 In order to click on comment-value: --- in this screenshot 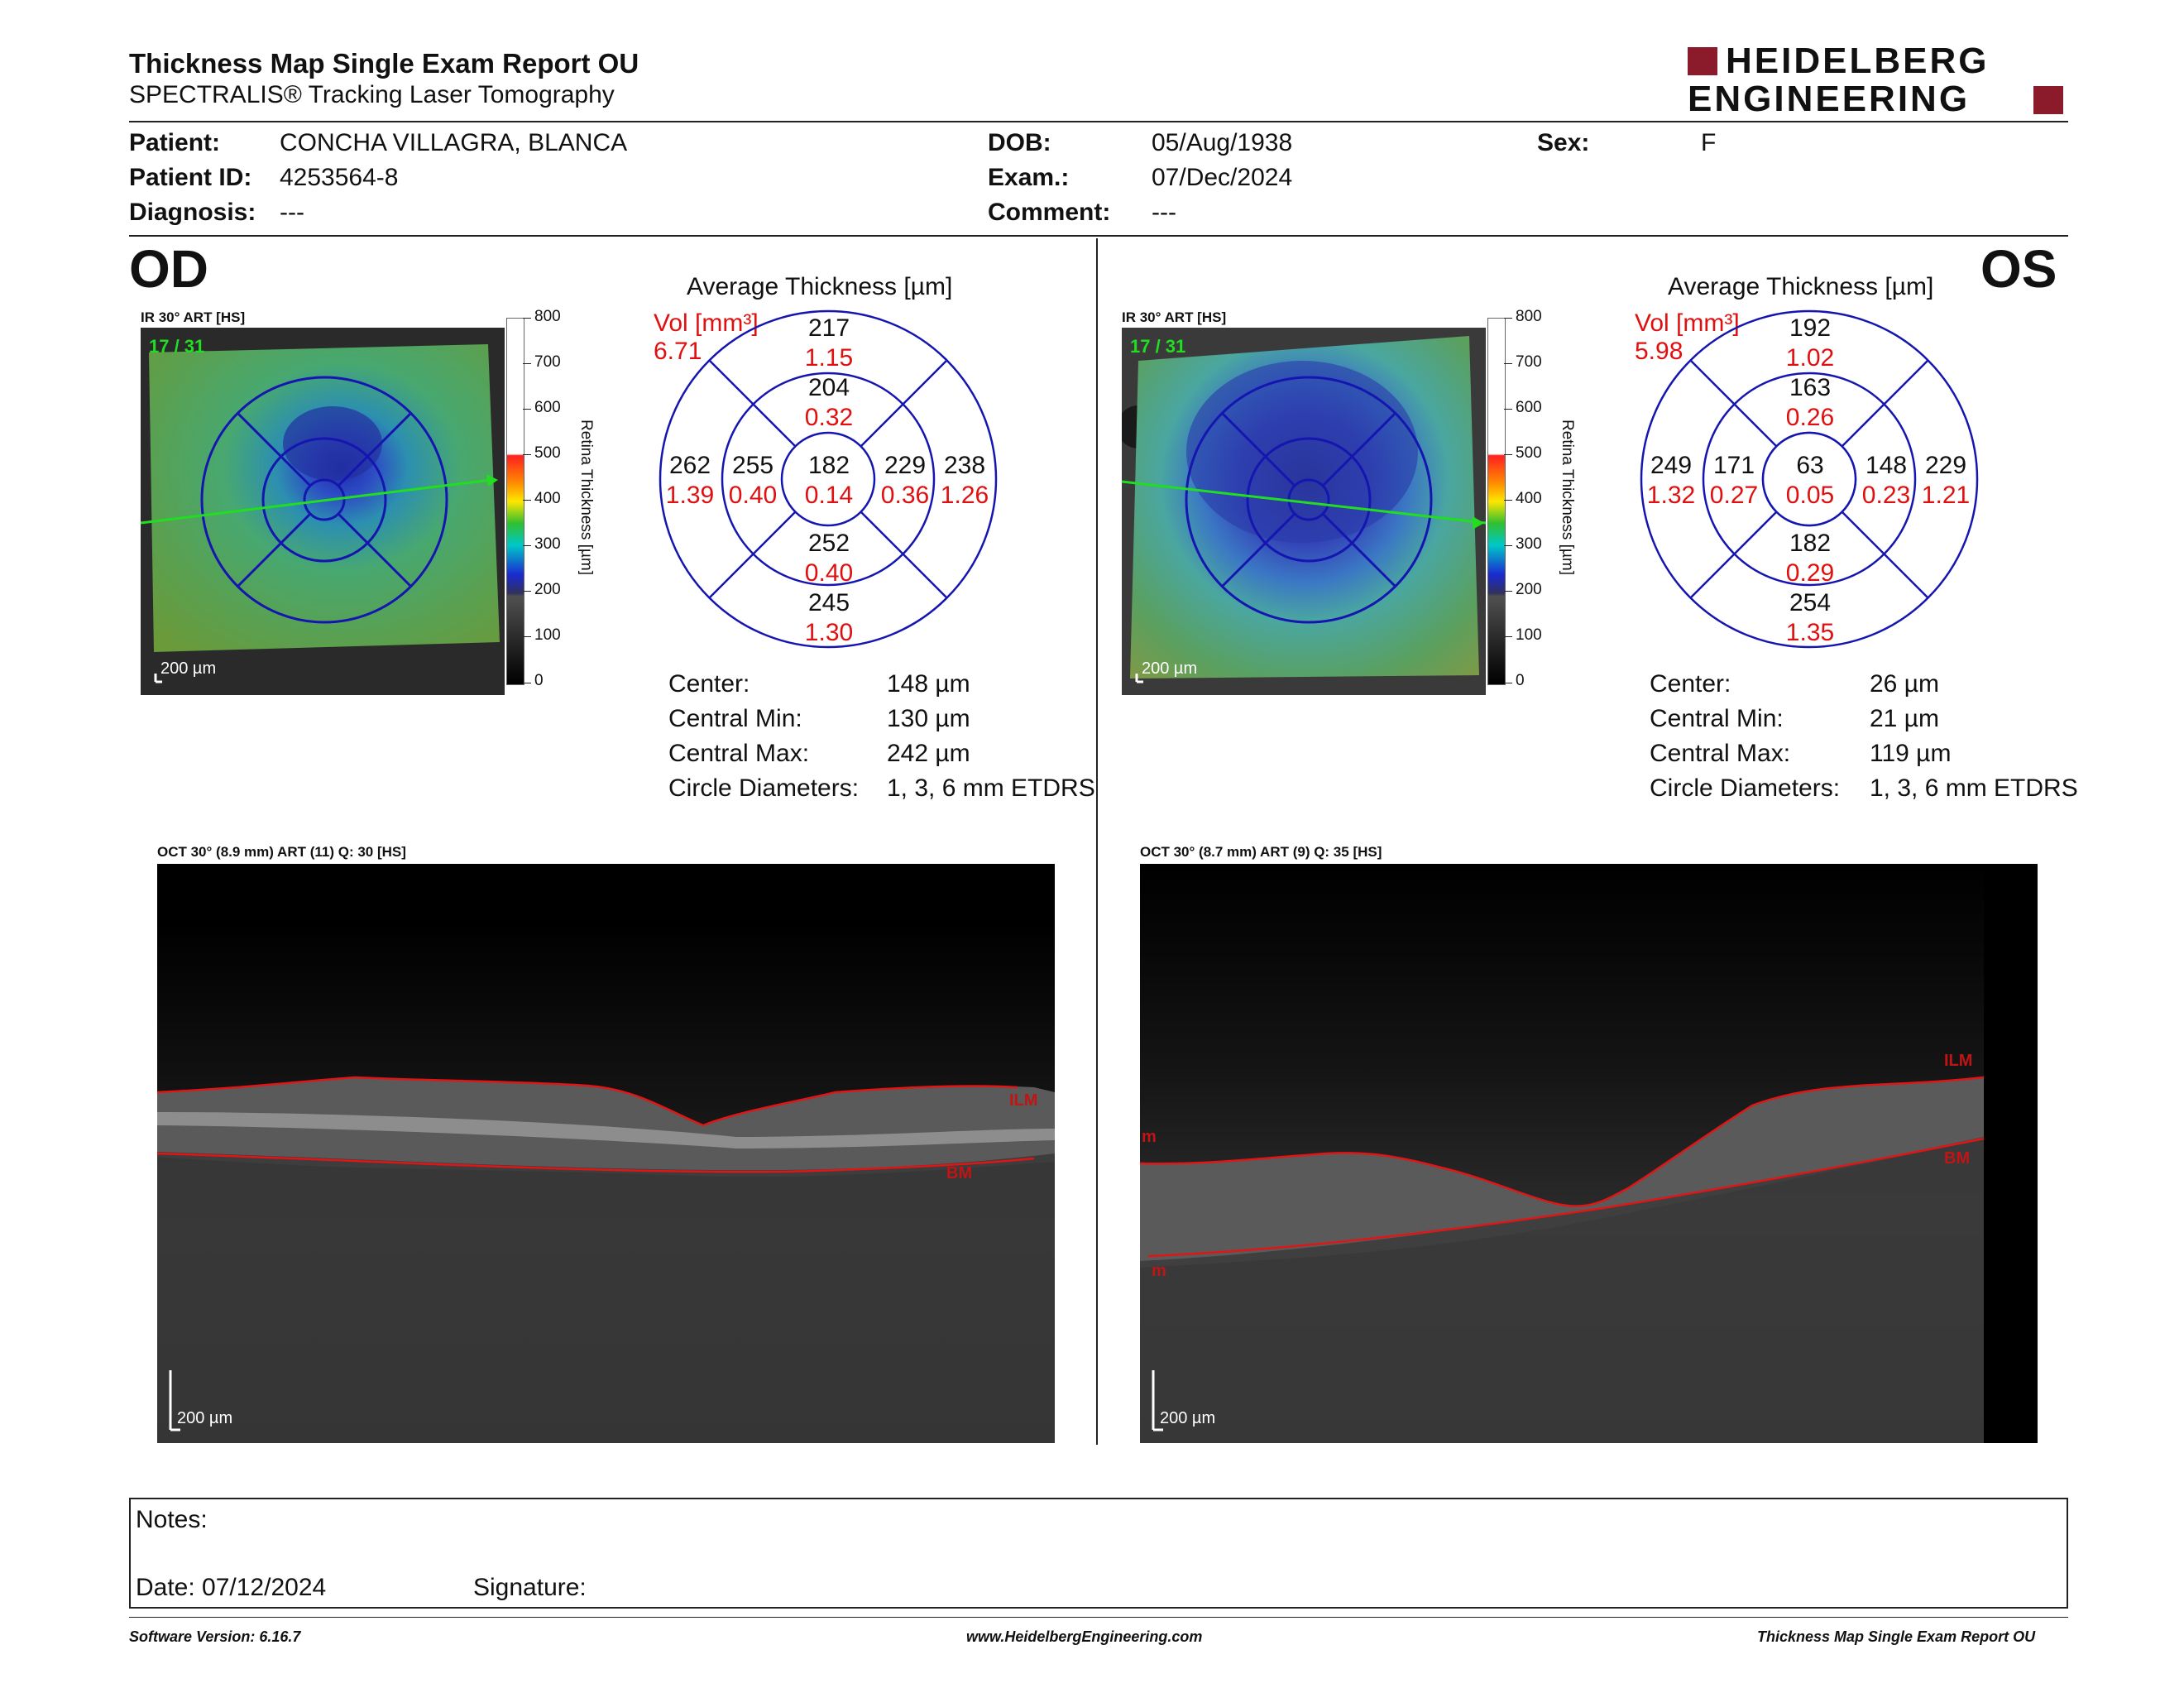, I will do `click(1164, 212)`.